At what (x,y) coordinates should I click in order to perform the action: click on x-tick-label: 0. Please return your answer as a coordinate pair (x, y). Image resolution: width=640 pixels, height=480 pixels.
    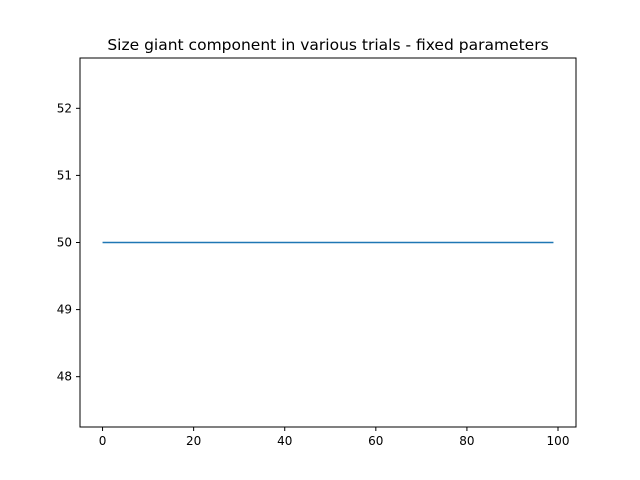
    Looking at the image, I should click on (103, 441).